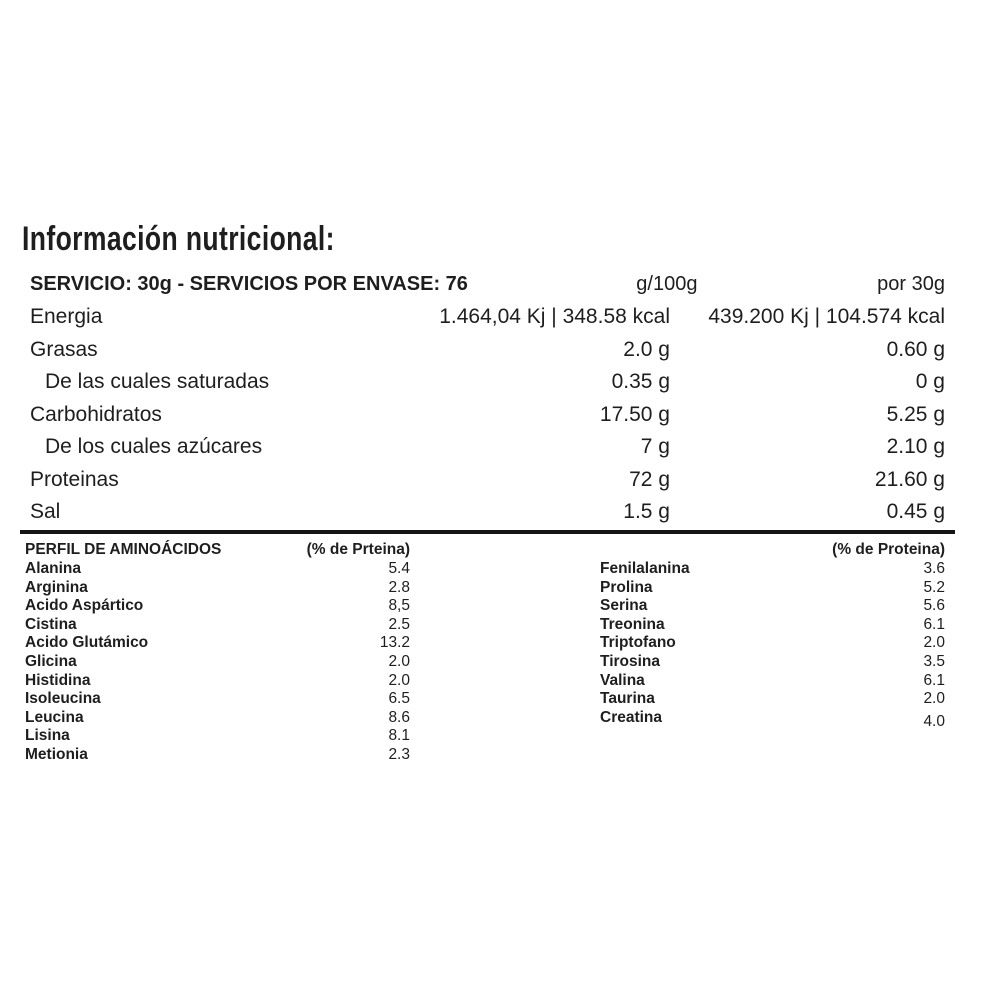 The width and height of the screenshot is (1000, 1000). Describe the element at coordinates (399, 736) in the screenshot. I see `amino-value: 8.1` at that location.